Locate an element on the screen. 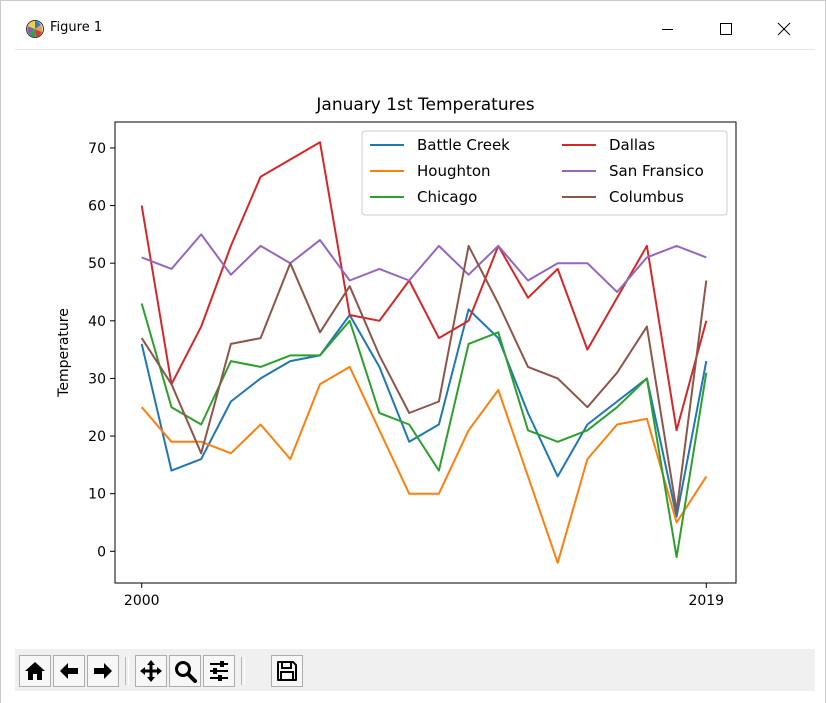 The height and width of the screenshot is (703, 826). forward-button is located at coordinates (103, 671).